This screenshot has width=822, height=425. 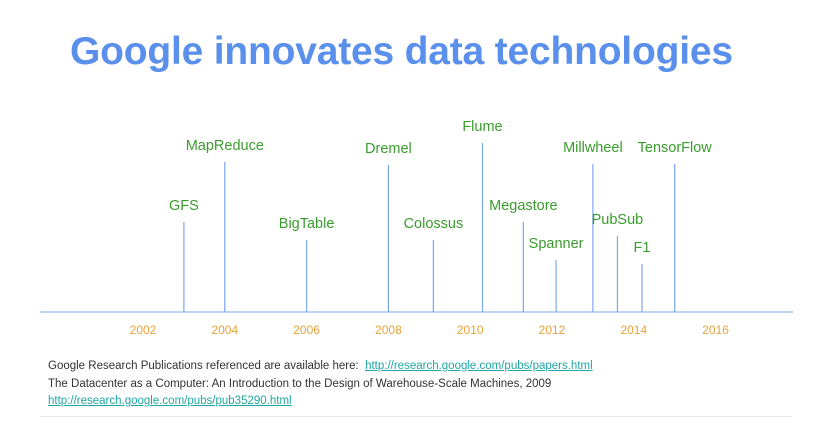 What do you see at coordinates (715, 330) in the screenshot?
I see `year-label-2016: 2016` at bounding box center [715, 330].